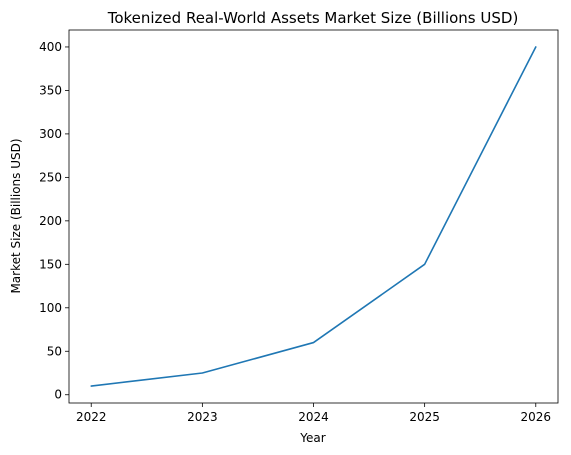 This screenshot has width=571, height=455. Describe the element at coordinates (313, 417) in the screenshot. I see `x-tick-label: 2024` at that location.